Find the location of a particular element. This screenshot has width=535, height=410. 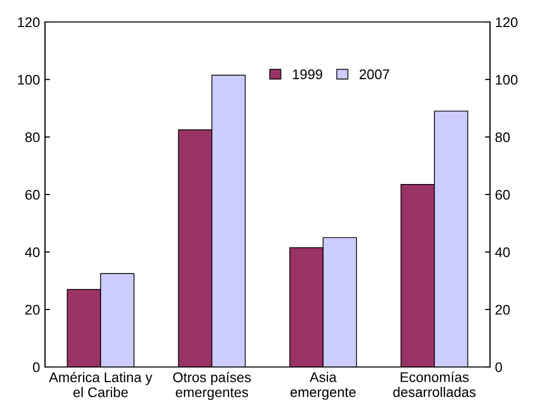

y2-tick-label: 40 is located at coordinates (502, 252).